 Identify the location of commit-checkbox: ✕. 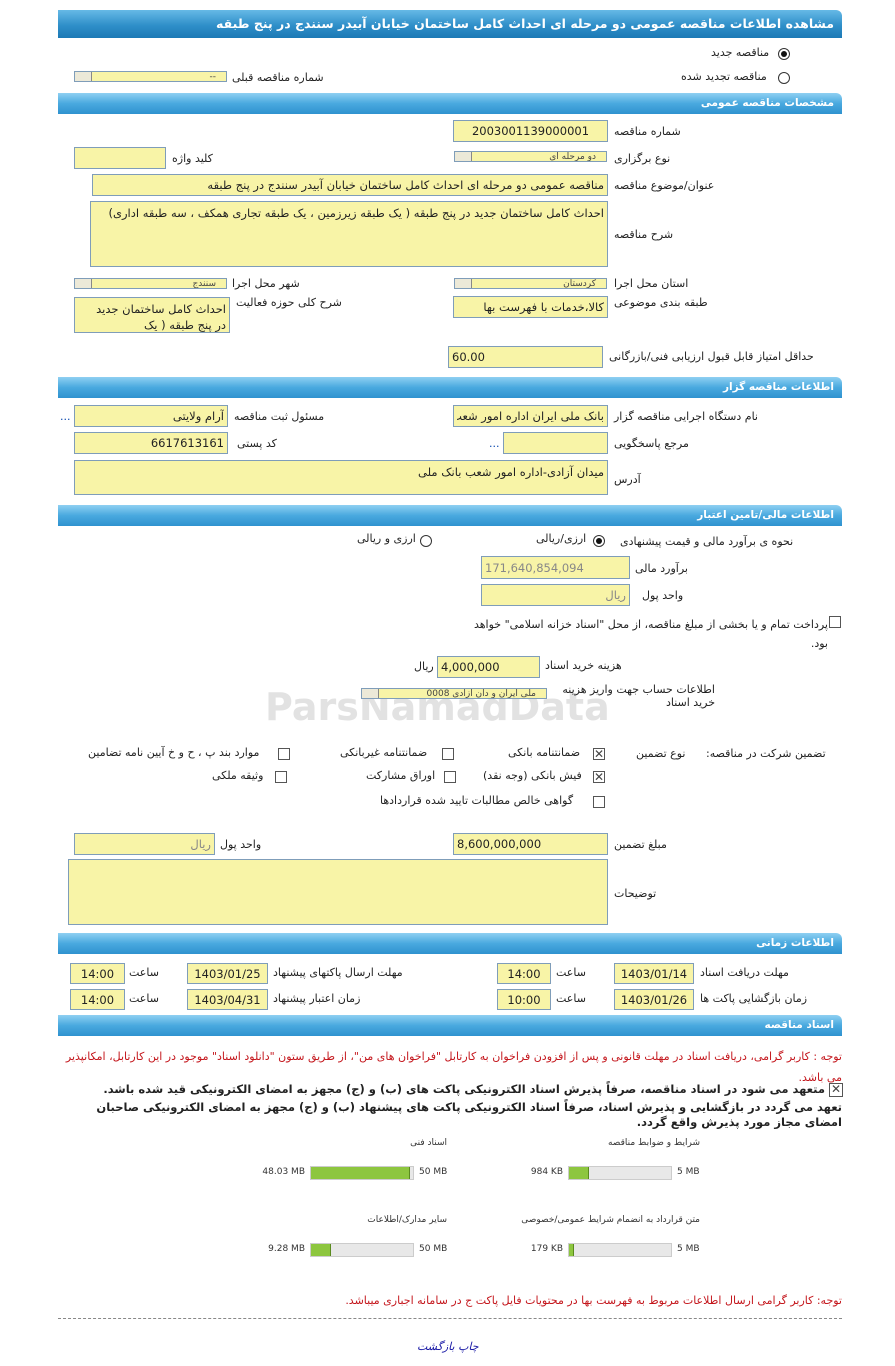
(836, 1089).